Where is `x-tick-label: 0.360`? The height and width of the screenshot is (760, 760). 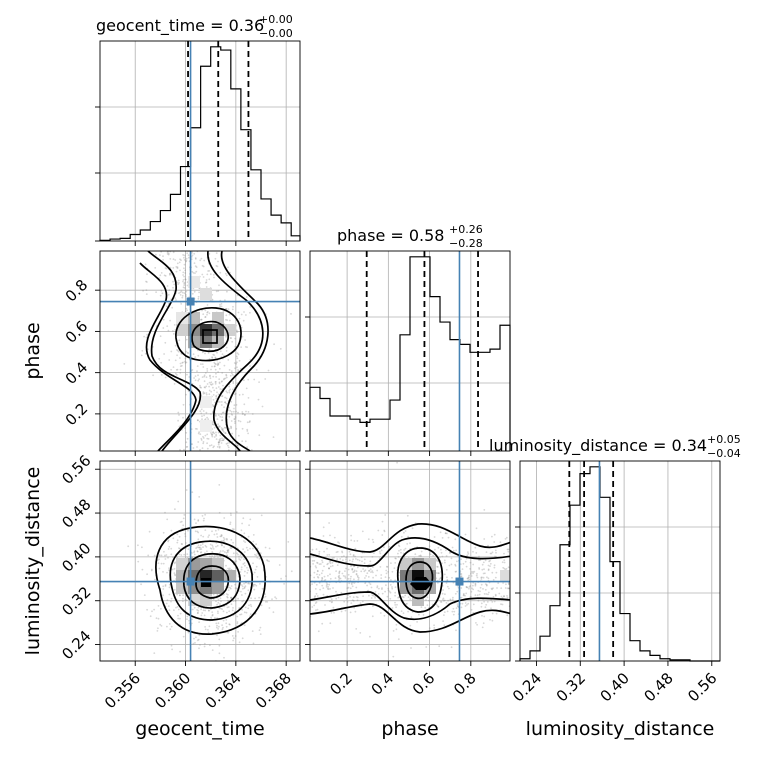 x-tick-label: 0.360 is located at coordinates (172, 690).